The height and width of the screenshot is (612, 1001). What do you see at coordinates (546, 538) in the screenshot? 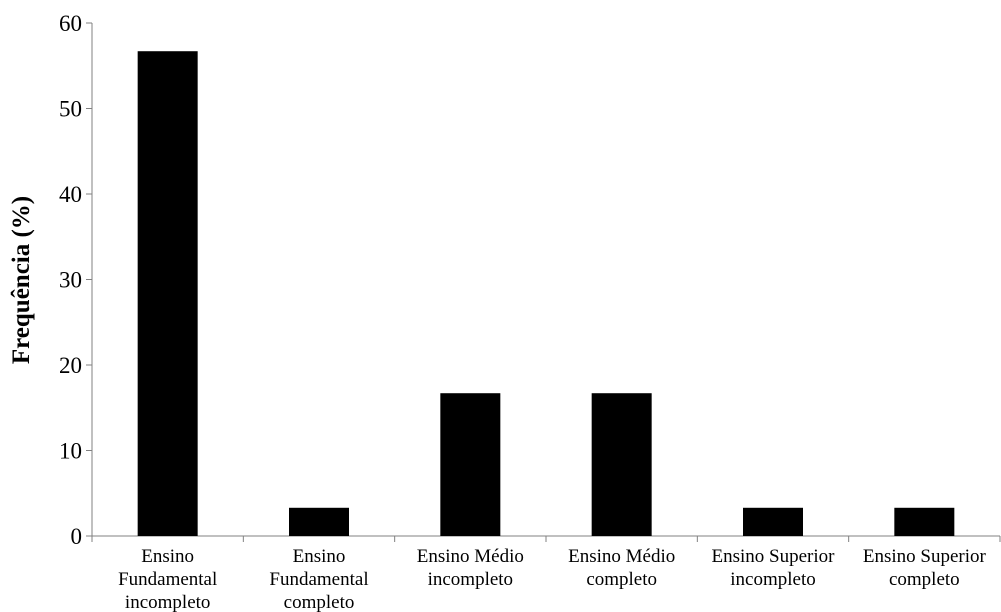
I see `x-axis` at bounding box center [546, 538].